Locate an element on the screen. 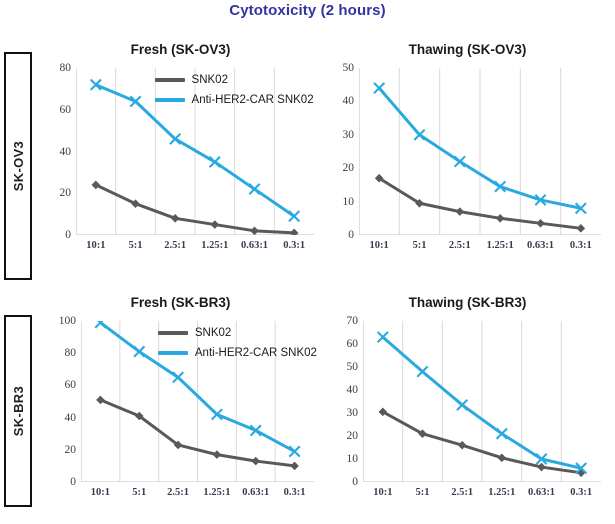 Image resolution: width=615 pixels, height=524 pixels. row-label-sk-ov3: SK-OV3 is located at coordinates (18, 166).